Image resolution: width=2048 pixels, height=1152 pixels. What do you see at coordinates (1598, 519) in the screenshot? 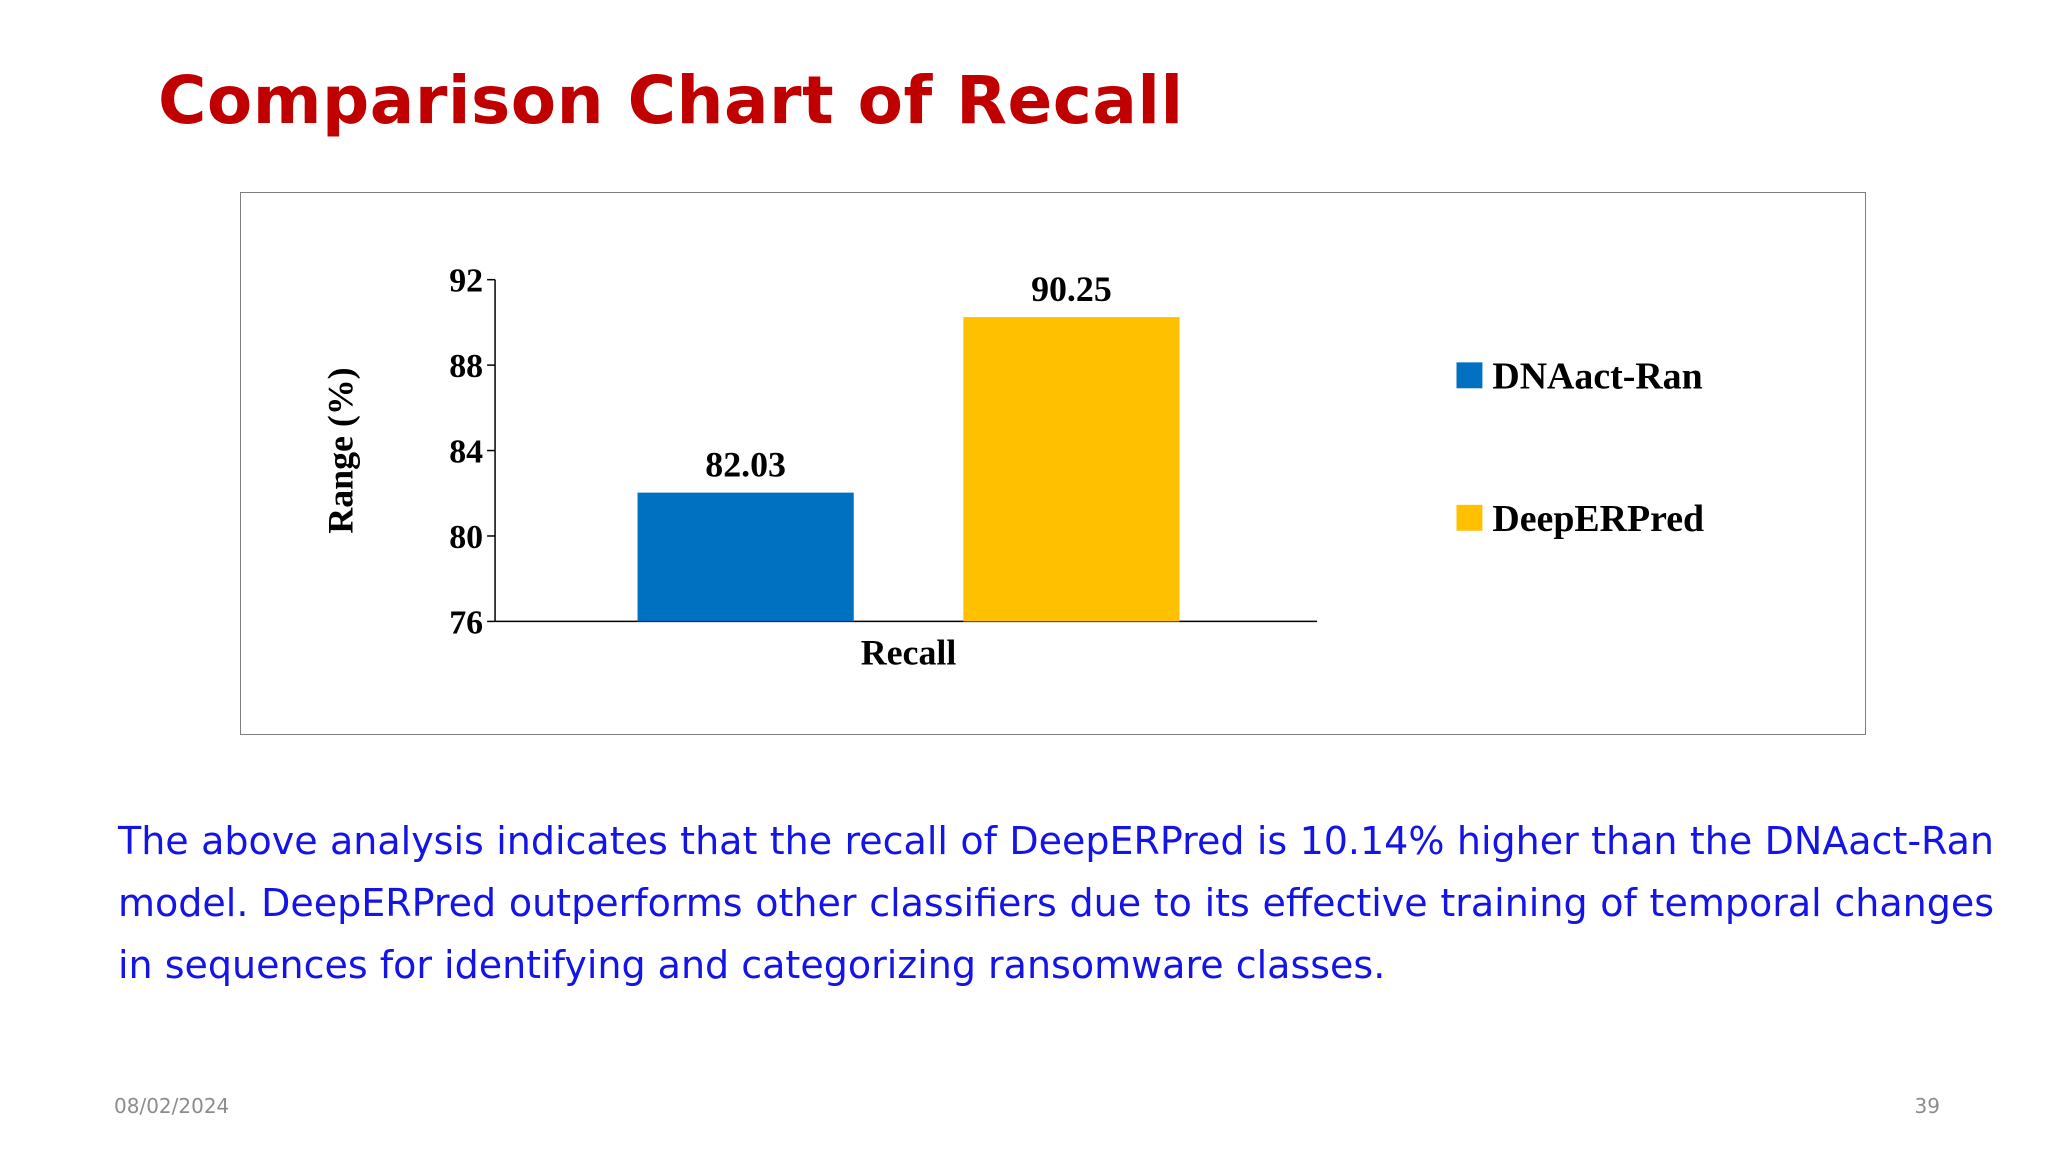
I see `legend-label: DeepERPred` at bounding box center [1598, 519].